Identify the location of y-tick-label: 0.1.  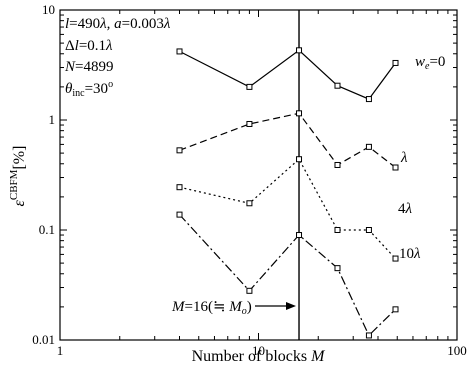
(47, 229).